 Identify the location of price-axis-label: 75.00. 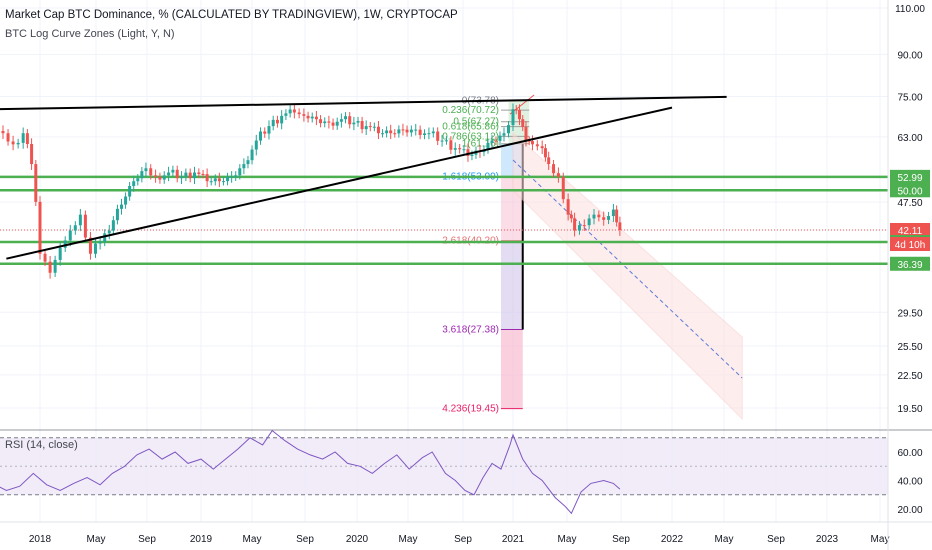
(909, 98).